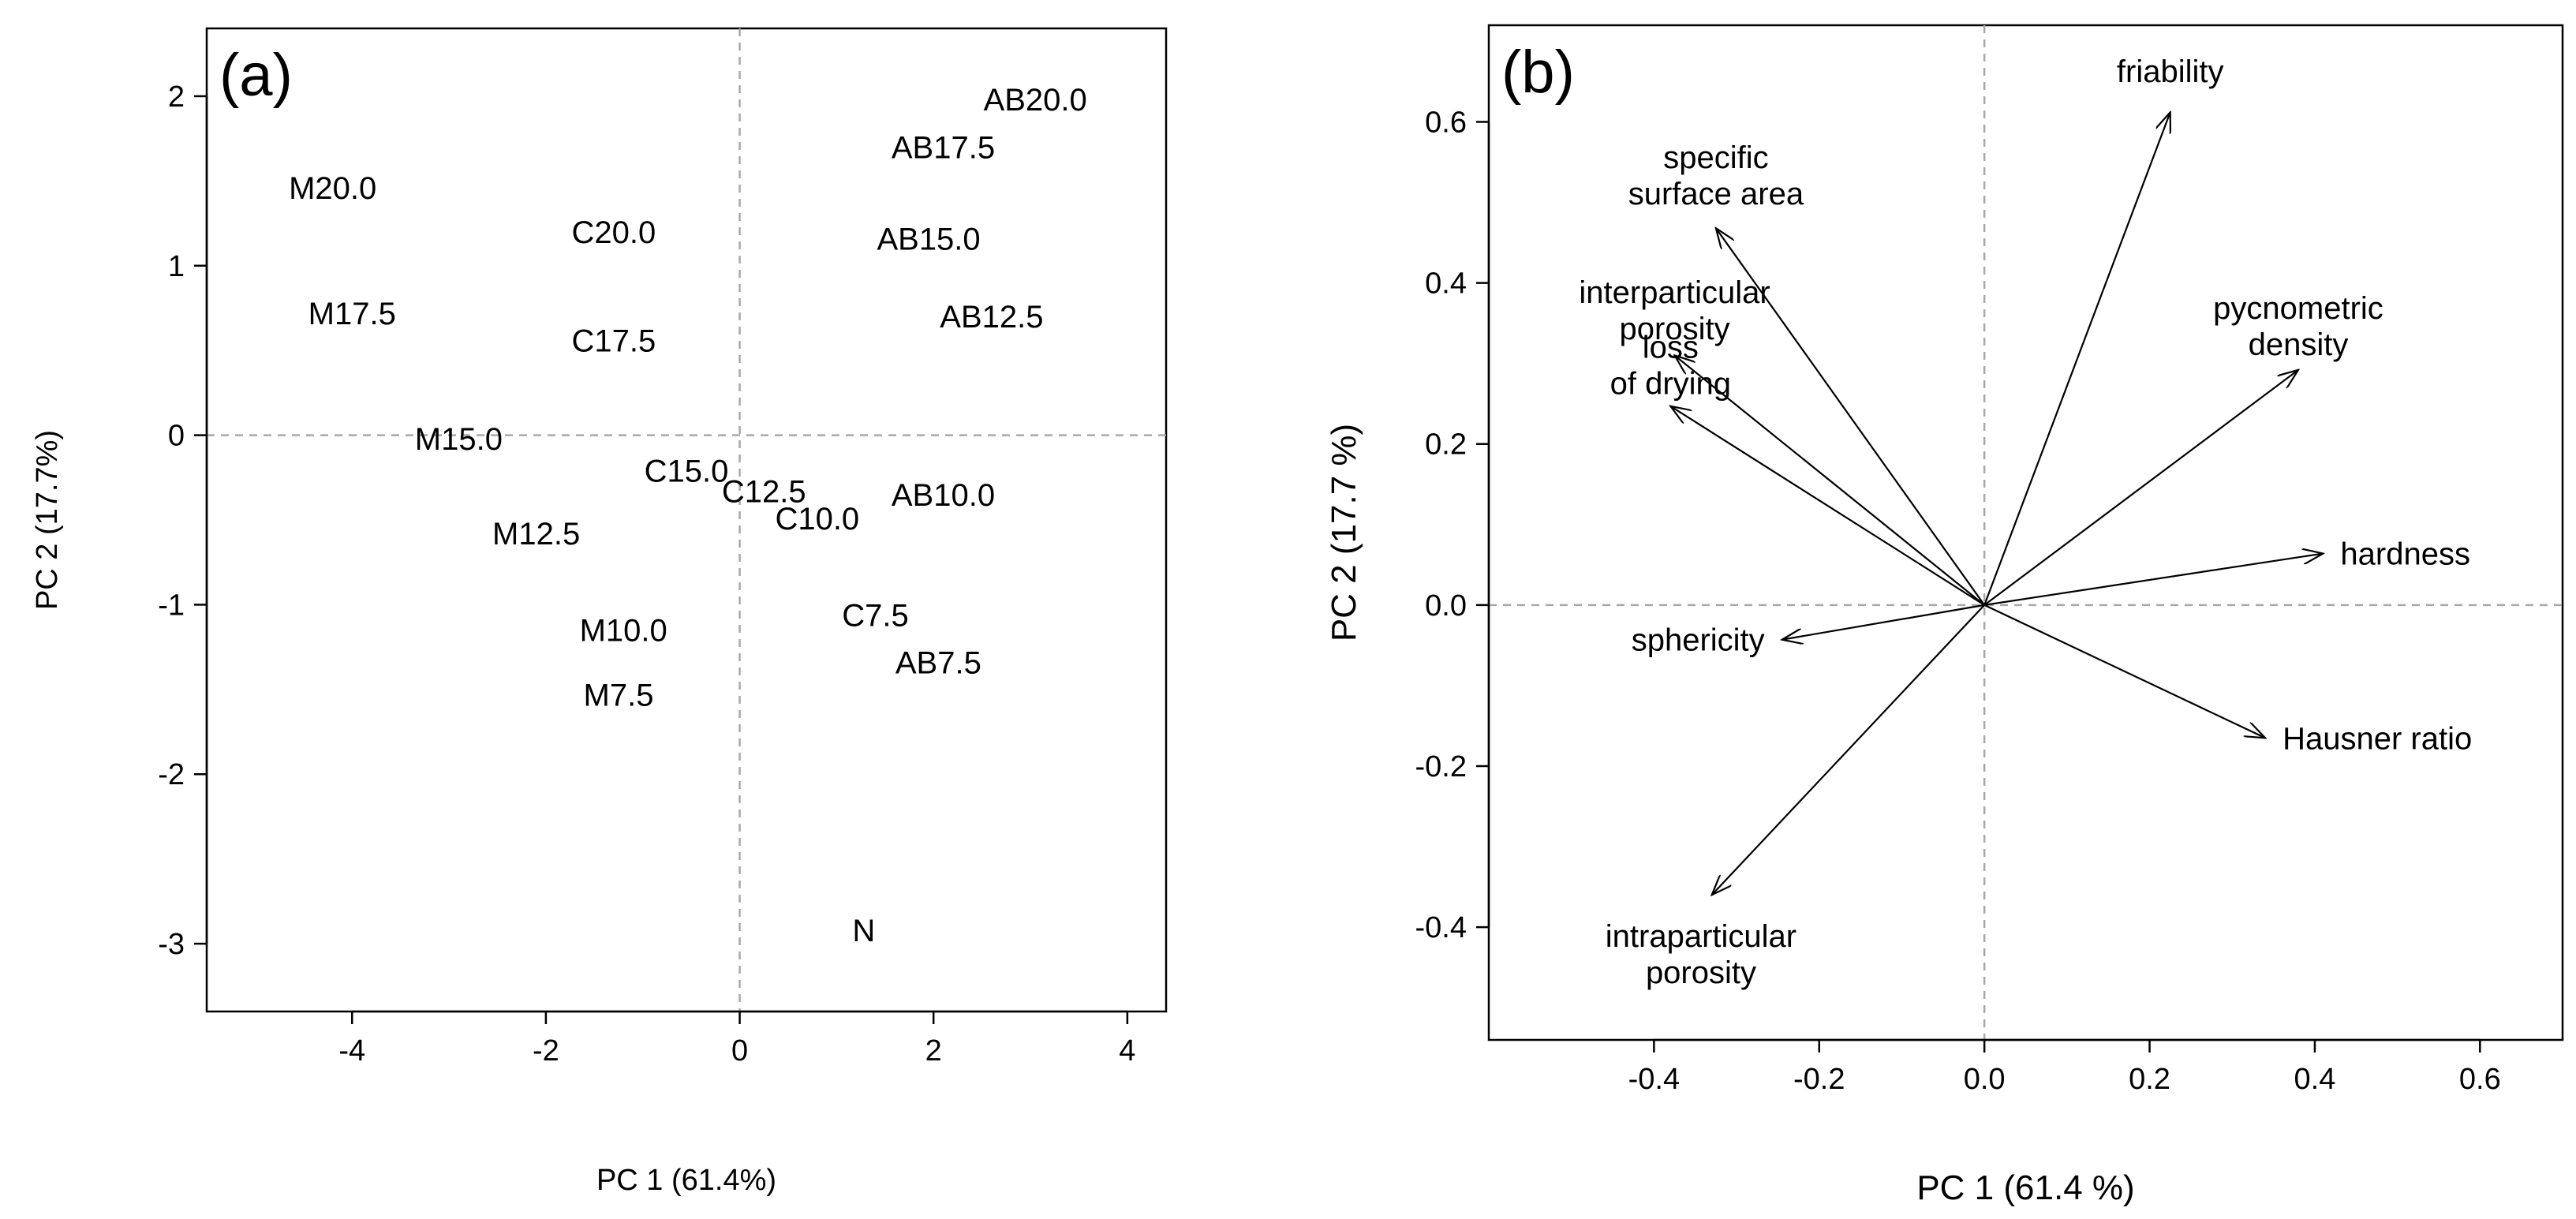 Image resolution: width=2576 pixels, height=1219 pixels. Describe the element at coordinates (1819, 1079) in the screenshot. I see `x-tick-label: -0.2` at that location.